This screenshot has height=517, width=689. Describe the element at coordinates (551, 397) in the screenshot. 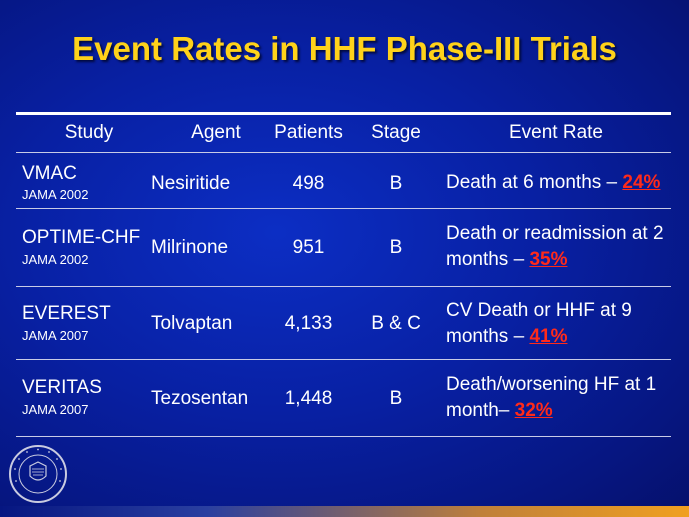

I see `event-rate-text: Death/worsening HF at 1 month–` at that location.